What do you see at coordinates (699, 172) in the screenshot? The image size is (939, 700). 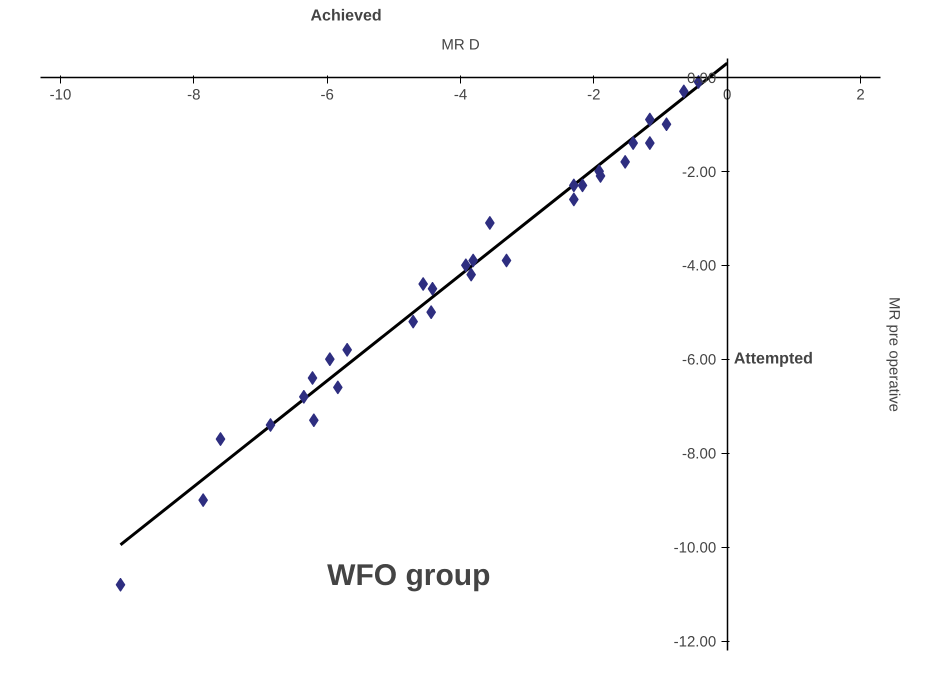 I see `y-tick-label: -2.00` at bounding box center [699, 172].